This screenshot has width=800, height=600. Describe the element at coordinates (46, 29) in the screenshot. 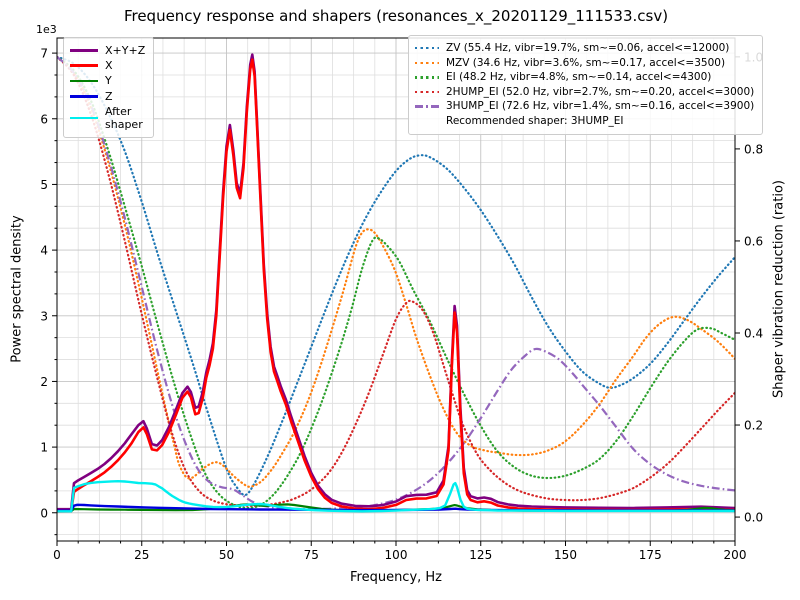

I see `y-axis-offset-text: 1e3` at that location.